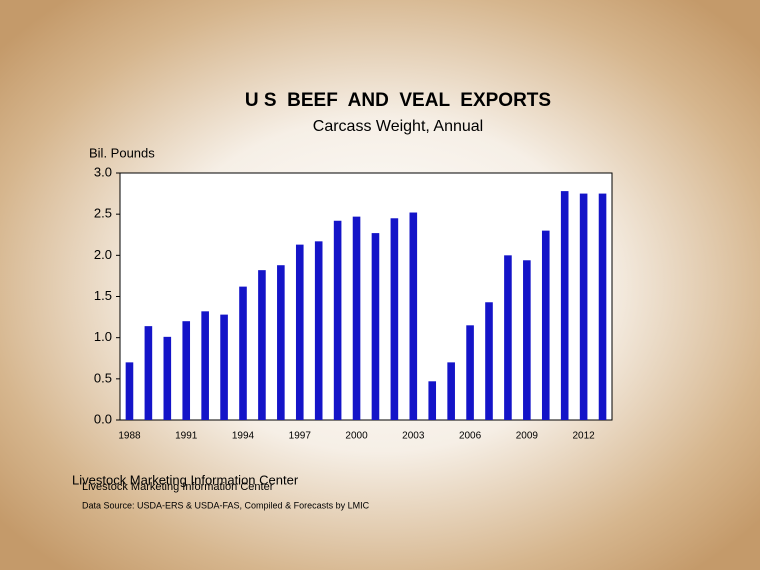 This screenshot has width=760, height=575. What do you see at coordinates (356, 436) in the screenshot?
I see `x-tick-label: 2000` at bounding box center [356, 436].